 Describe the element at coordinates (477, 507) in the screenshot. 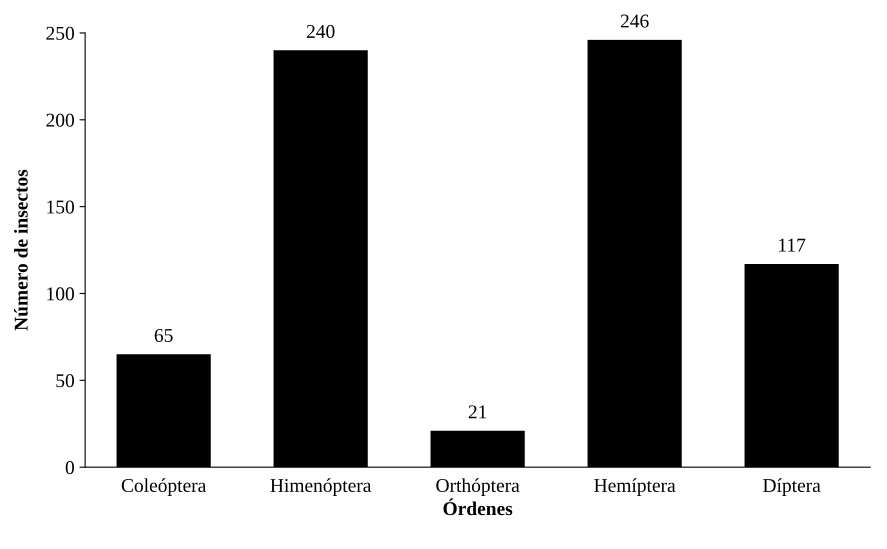

I see `x-axis-title: Órdenes` at that location.